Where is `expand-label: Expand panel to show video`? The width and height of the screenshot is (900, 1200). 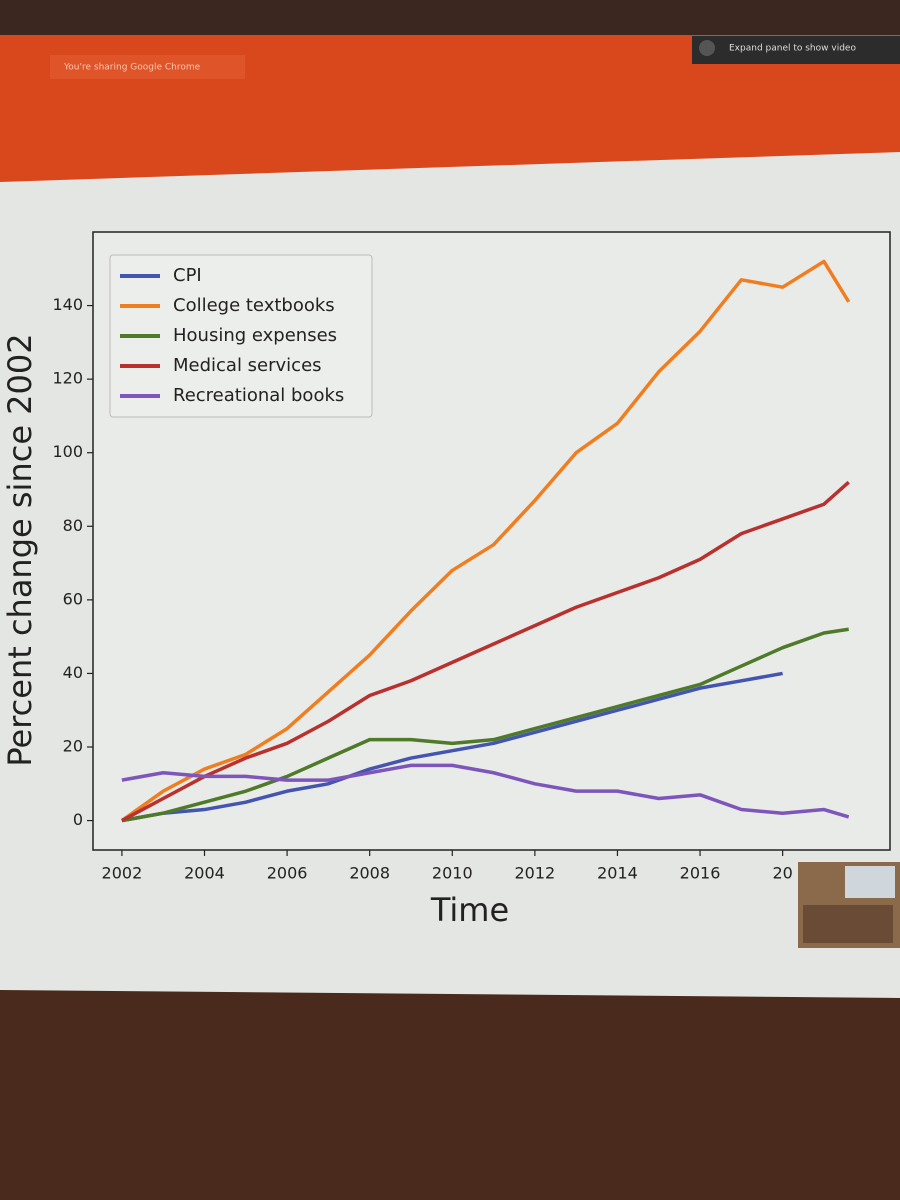
expand-label: Expand panel to show video is located at coordinates (792, 49).